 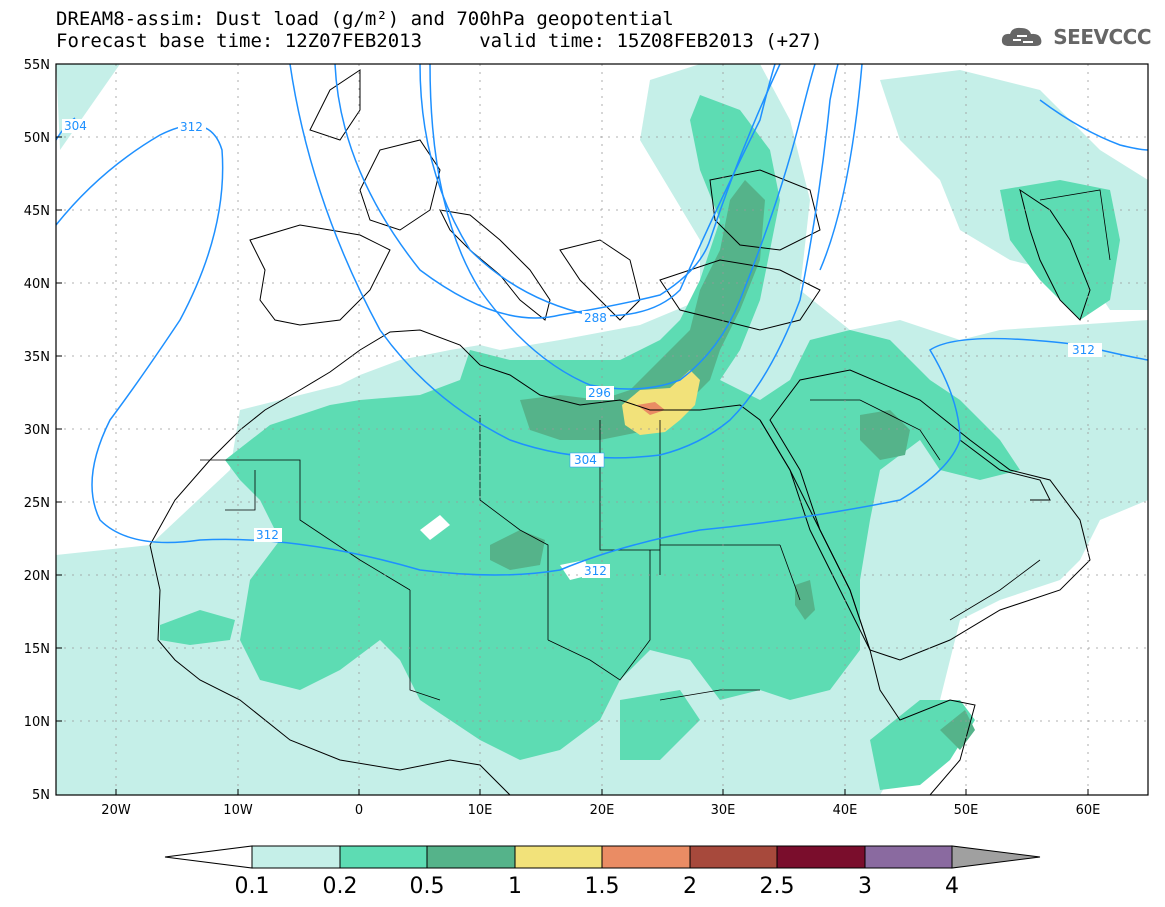 I want to click on colorbar-label: 1.5, so click(x=602, y=886).